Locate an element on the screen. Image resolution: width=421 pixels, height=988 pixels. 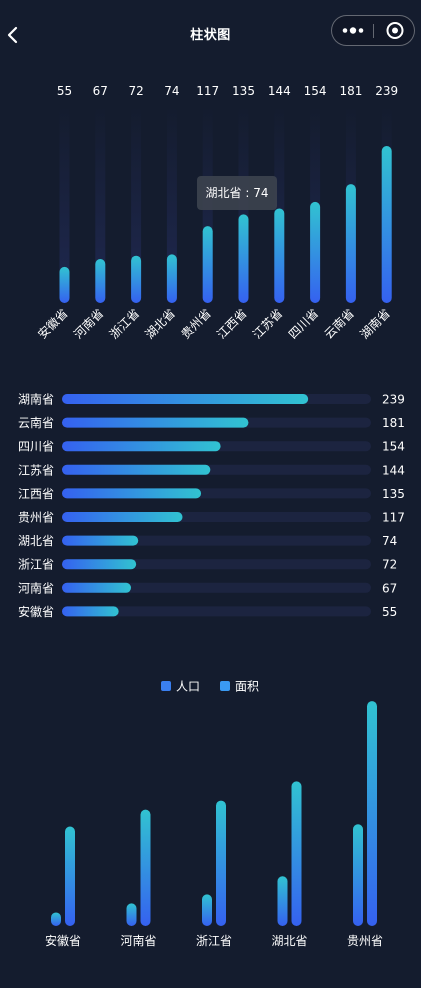
close-button is located at coordinates (394, 30).